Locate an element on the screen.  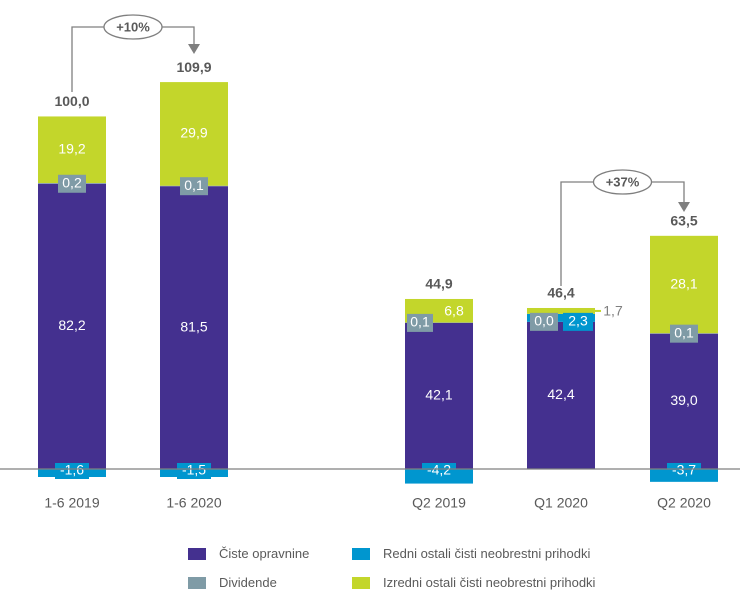
data-label-izredni-q2-2020: 28,1 is located at coordinates (683, 283).